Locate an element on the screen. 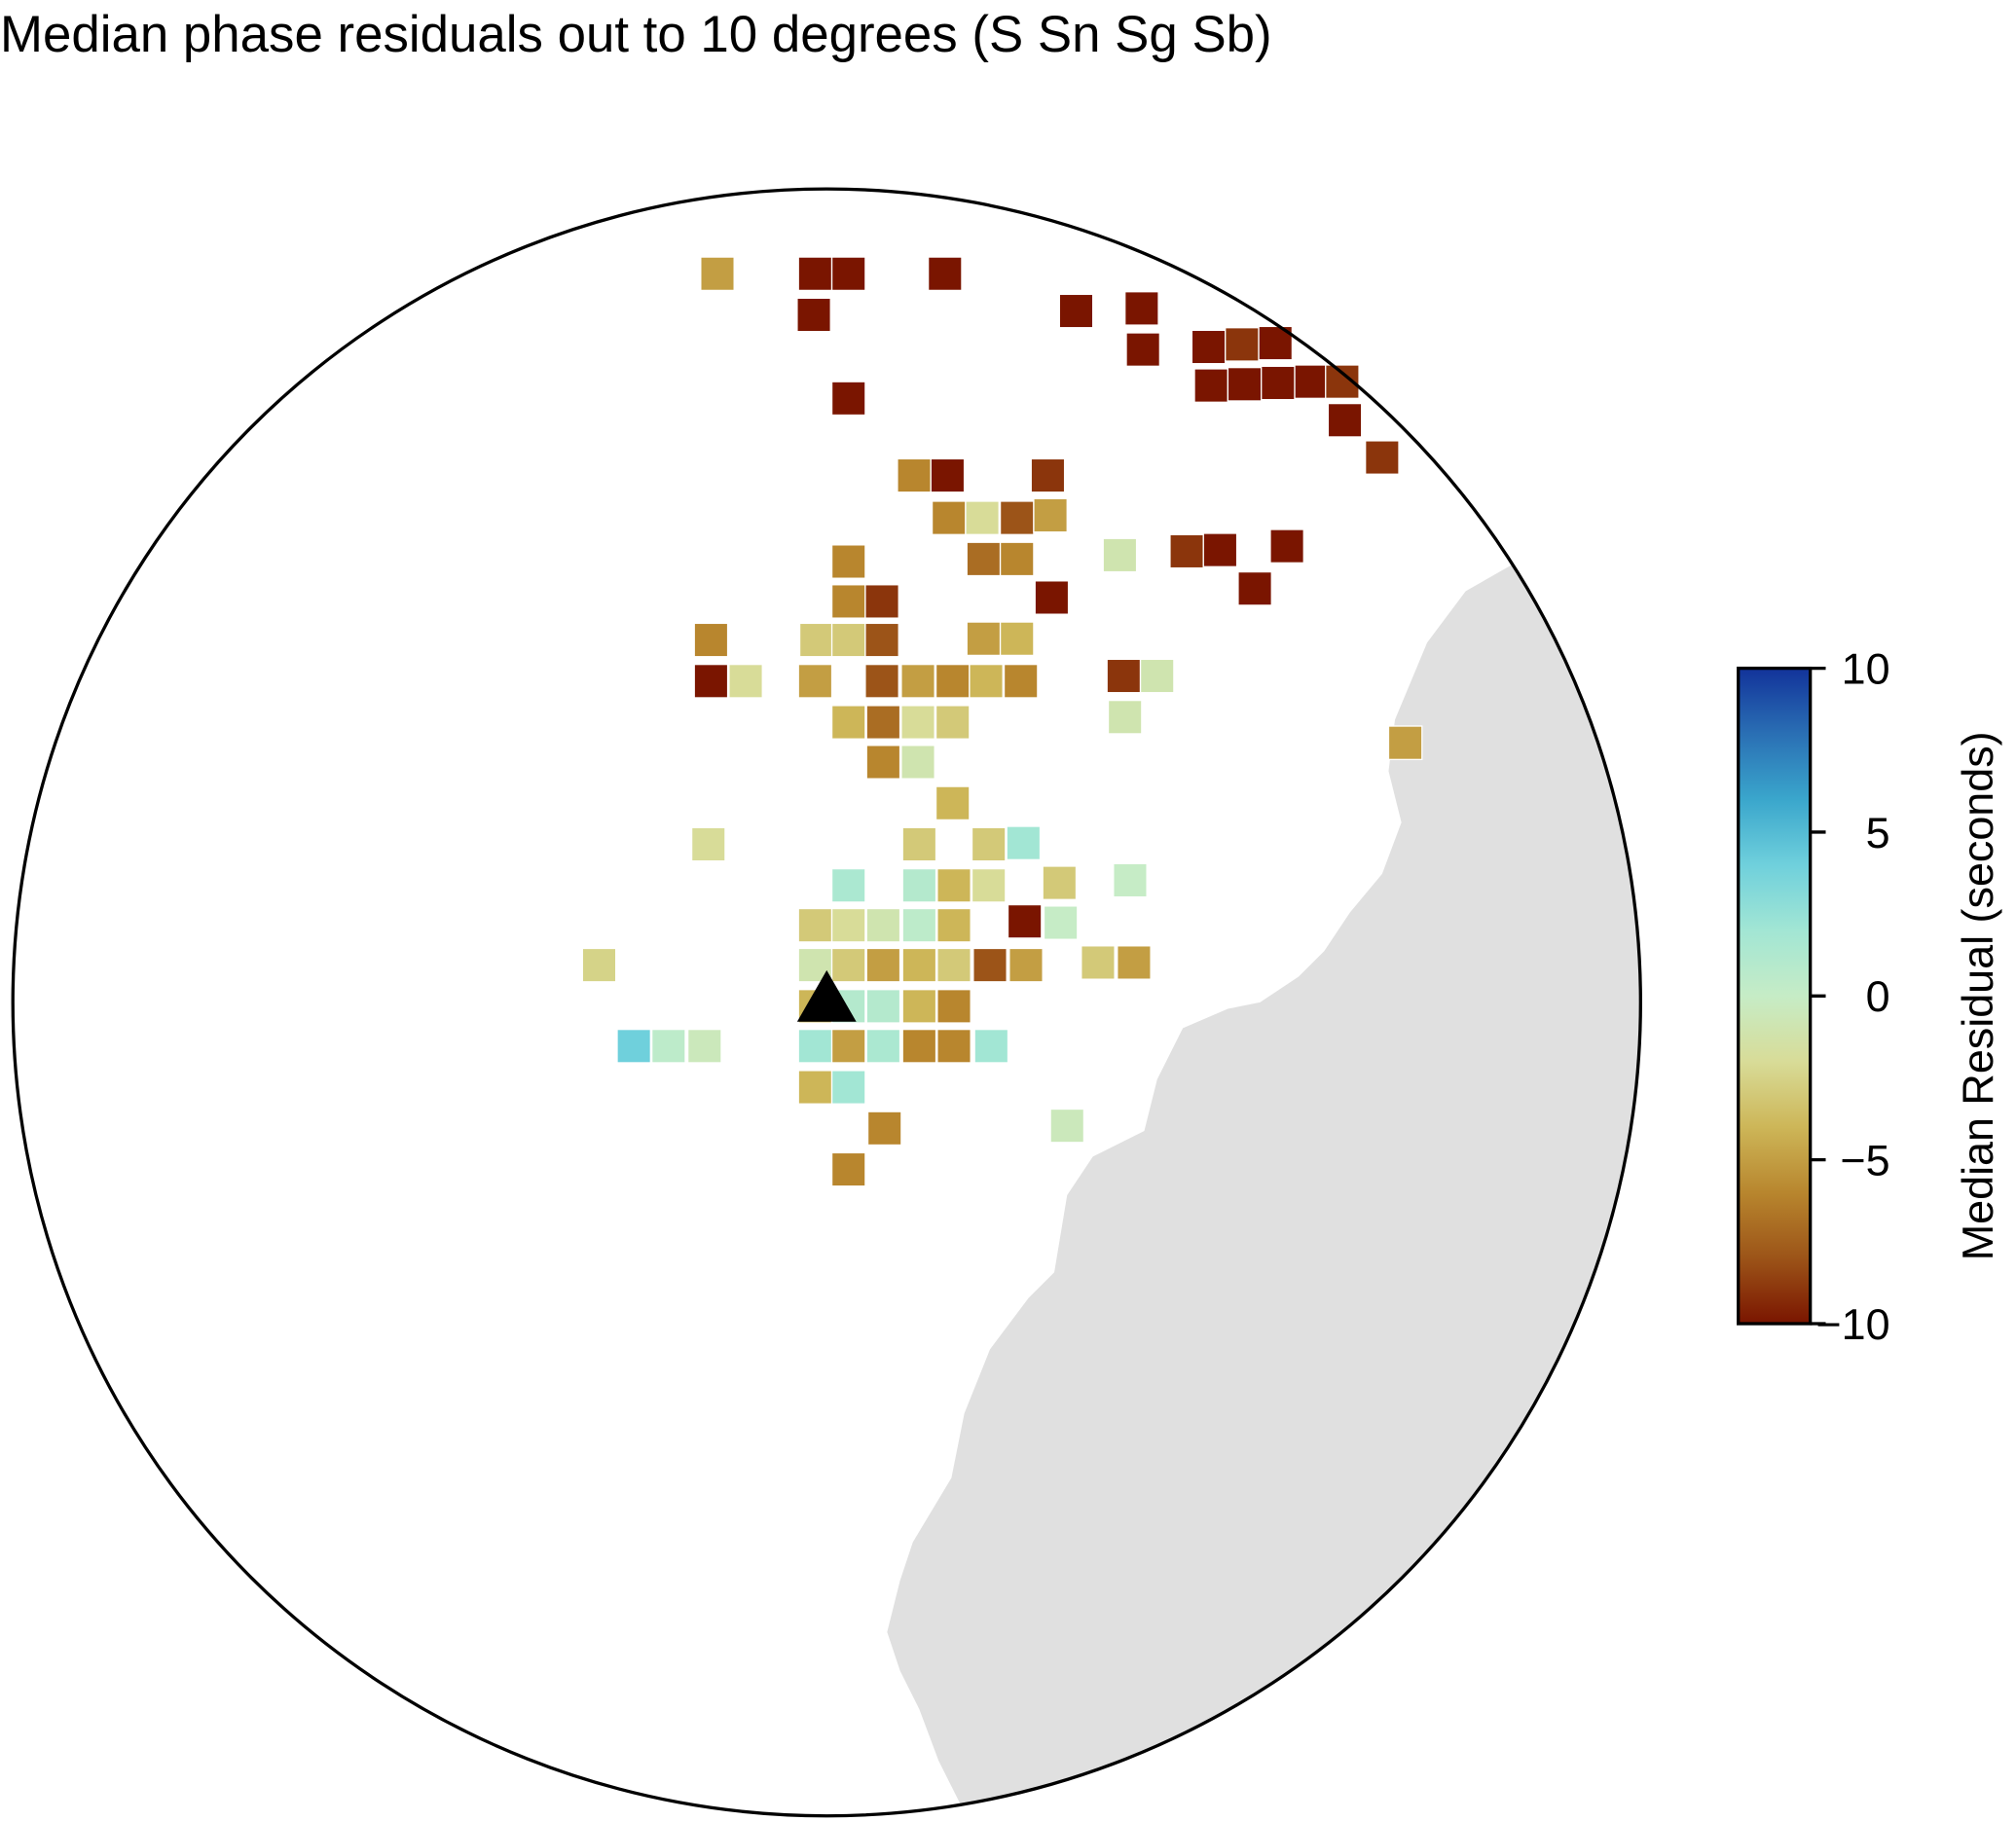 The image size is (2016, 1821). colorbar is located at coordinates (1775, 996).